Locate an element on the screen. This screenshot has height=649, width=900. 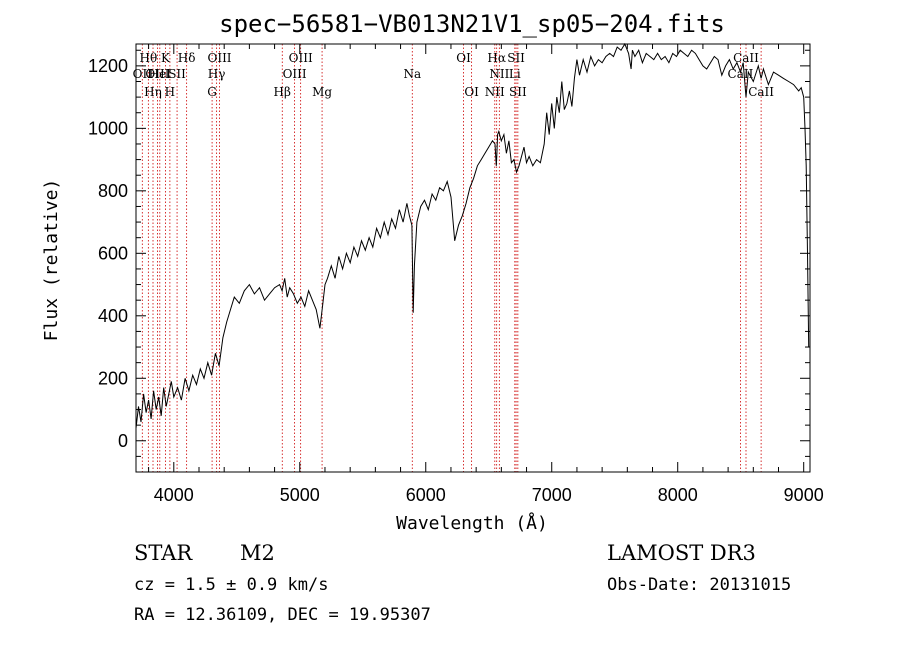
line-label: Li is located at coordinates (515, 74).